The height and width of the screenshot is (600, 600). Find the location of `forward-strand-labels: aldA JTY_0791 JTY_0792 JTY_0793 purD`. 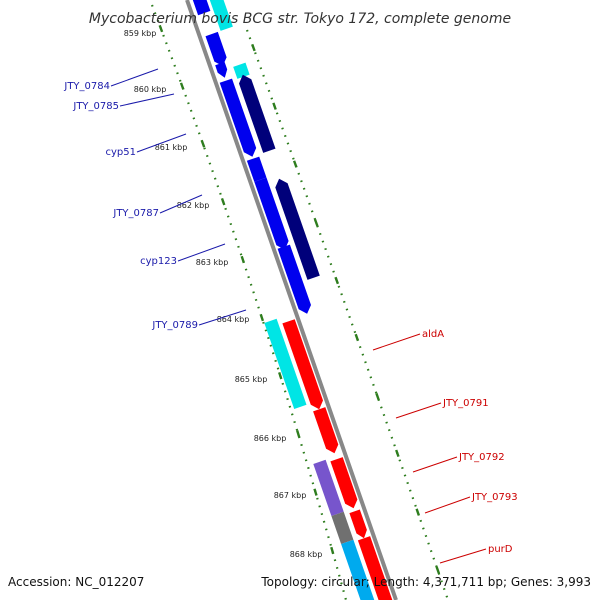

forward-strand-labels: aldA JTY_0791 JTY_0792 JTY_0793 purD is located at coordinates (445, 446).